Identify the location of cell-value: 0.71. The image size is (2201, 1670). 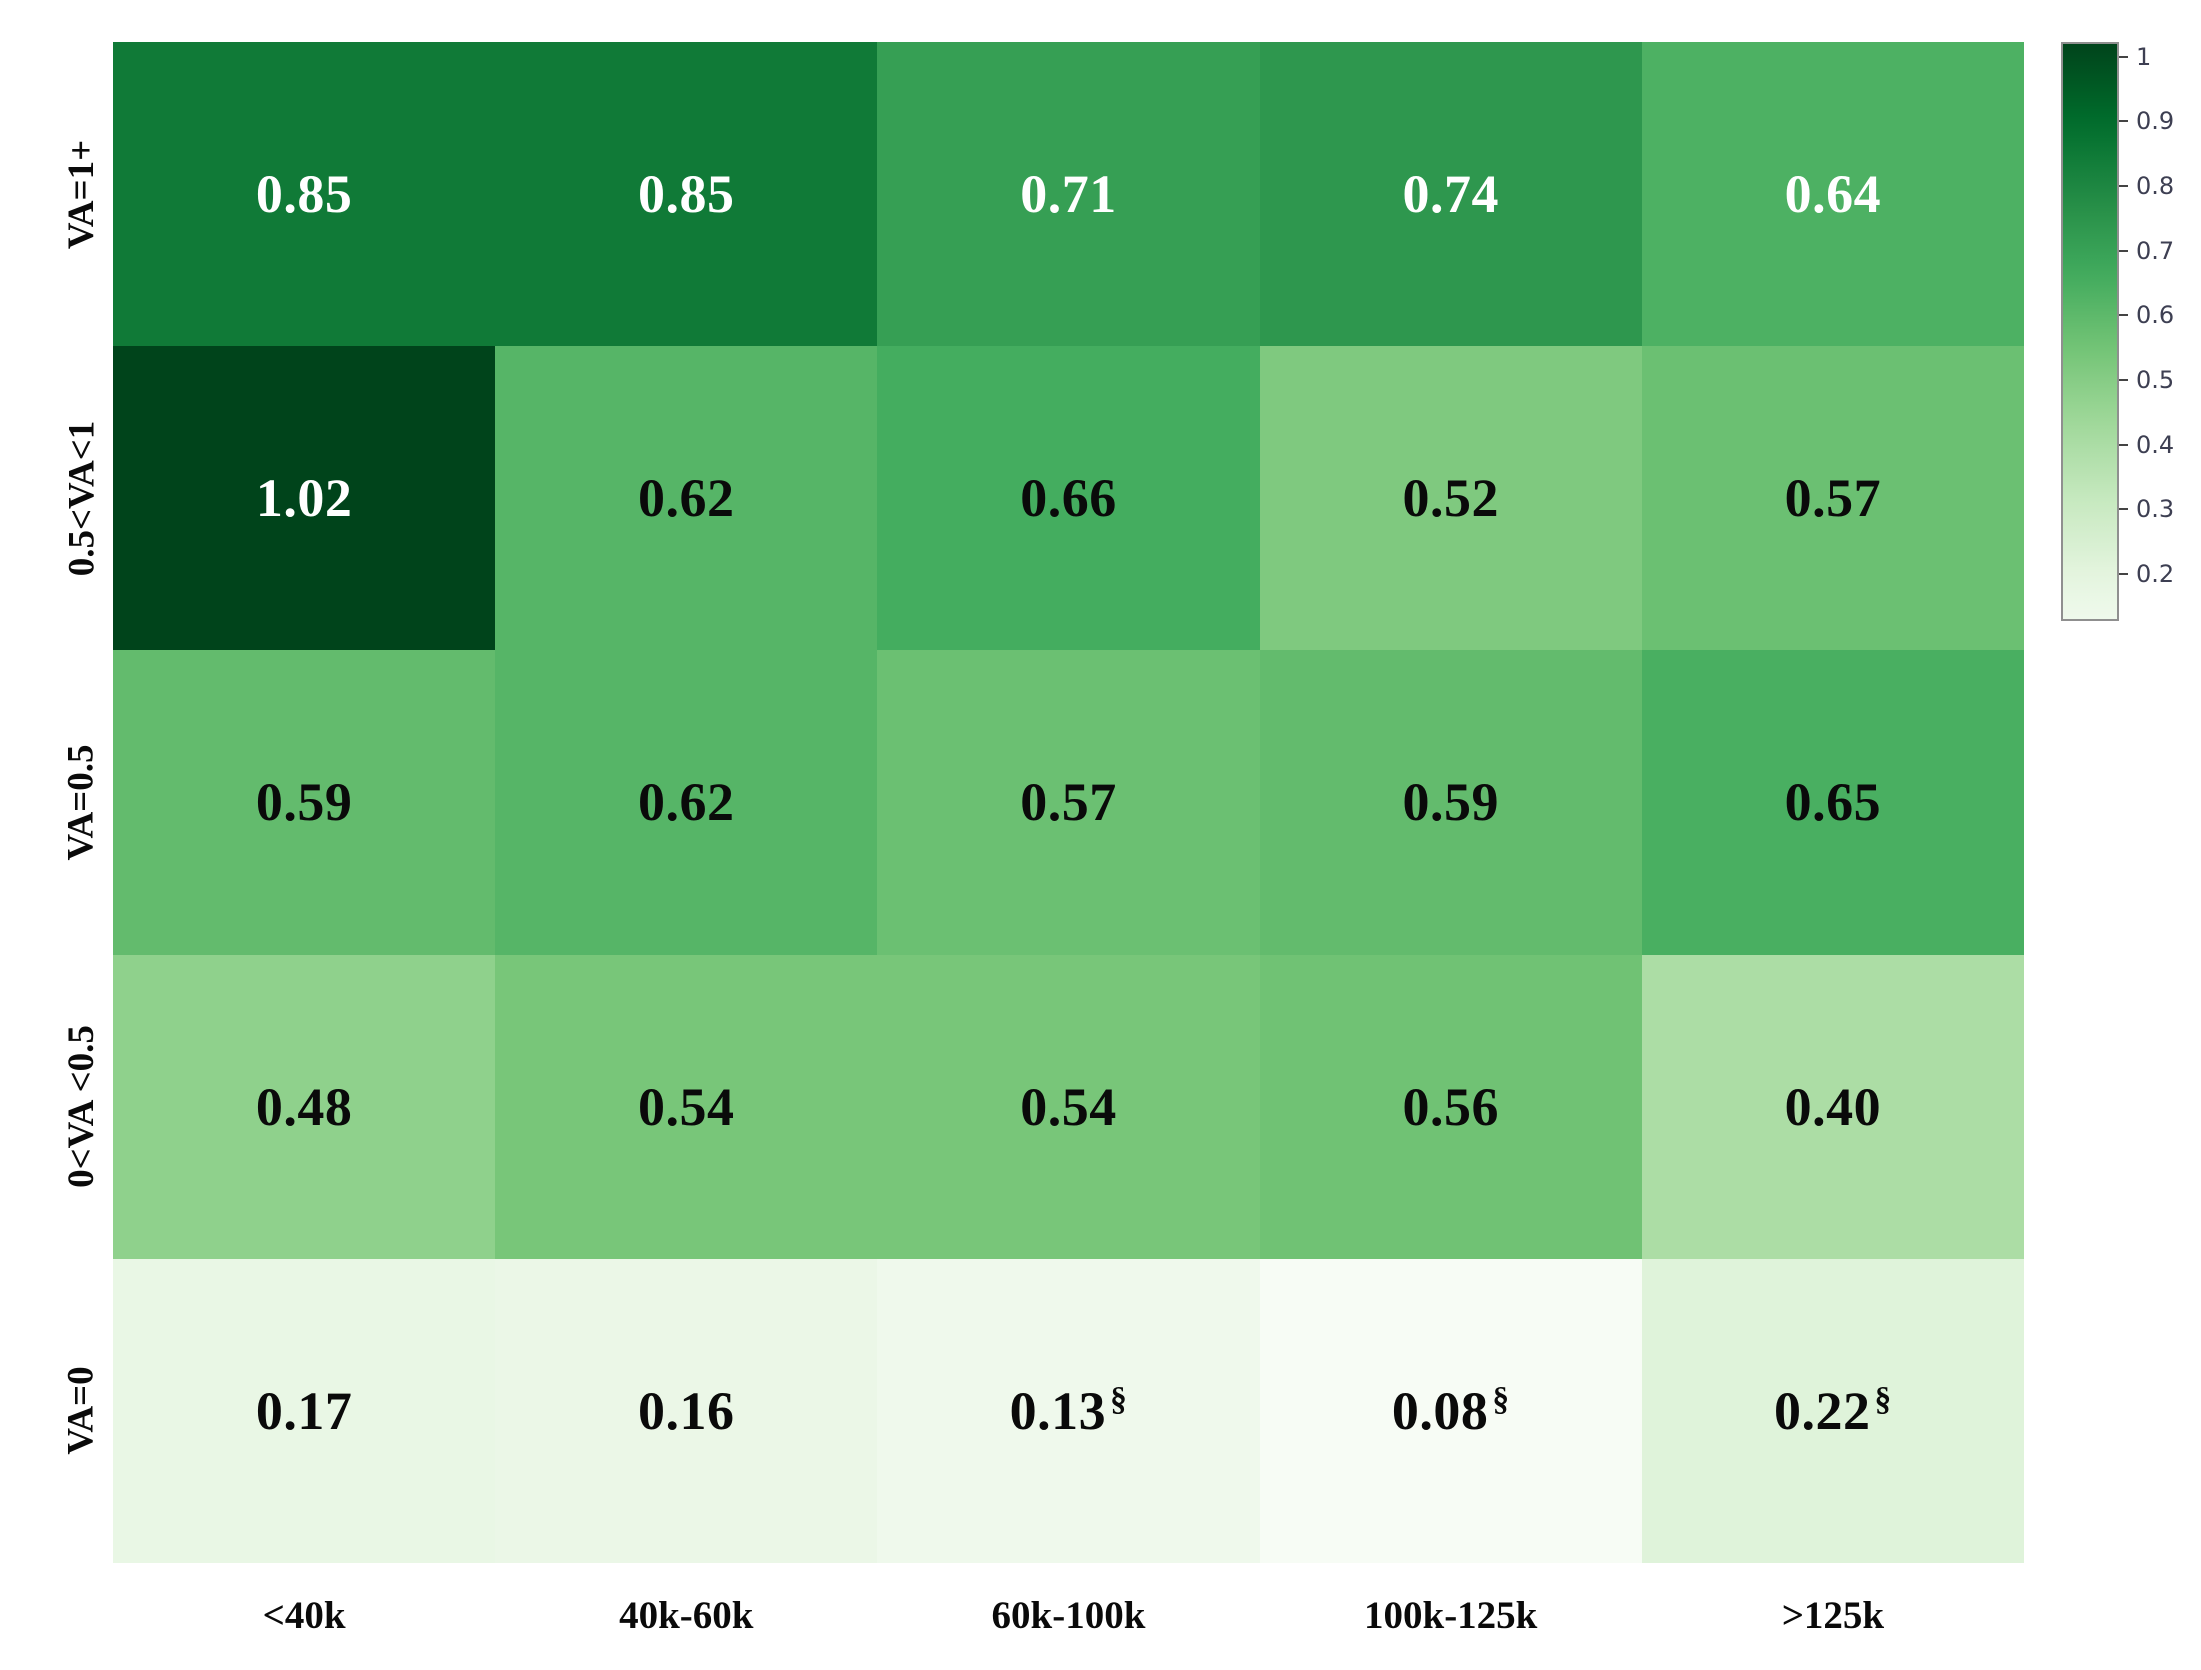
(1068, 194).